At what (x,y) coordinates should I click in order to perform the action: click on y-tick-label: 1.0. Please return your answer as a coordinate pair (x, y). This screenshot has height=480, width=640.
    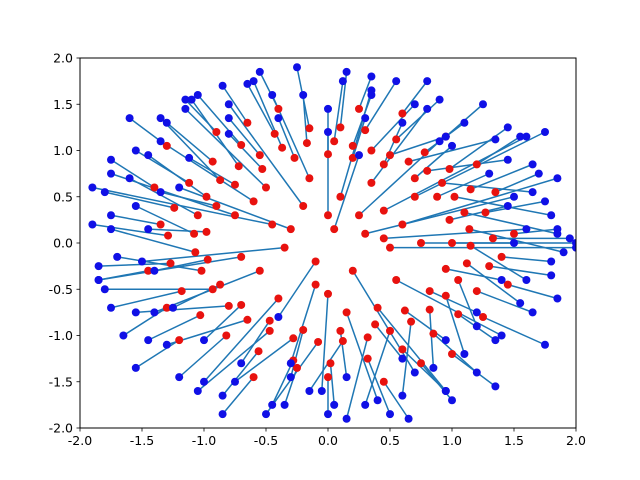
    Looking at the image, I should click on (63, 150).